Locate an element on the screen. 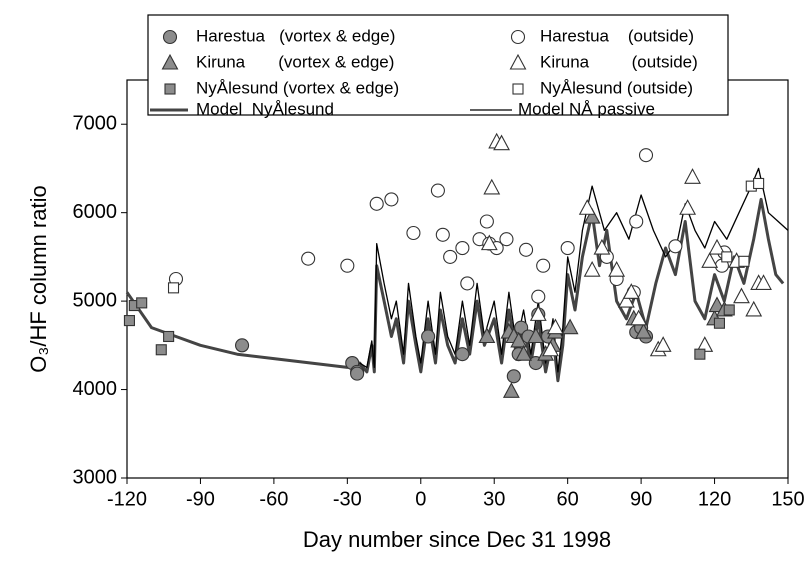 The width and height of the screenshot is (810, 564). y-tick-label: 3000 is located at coordinates (95, 477).